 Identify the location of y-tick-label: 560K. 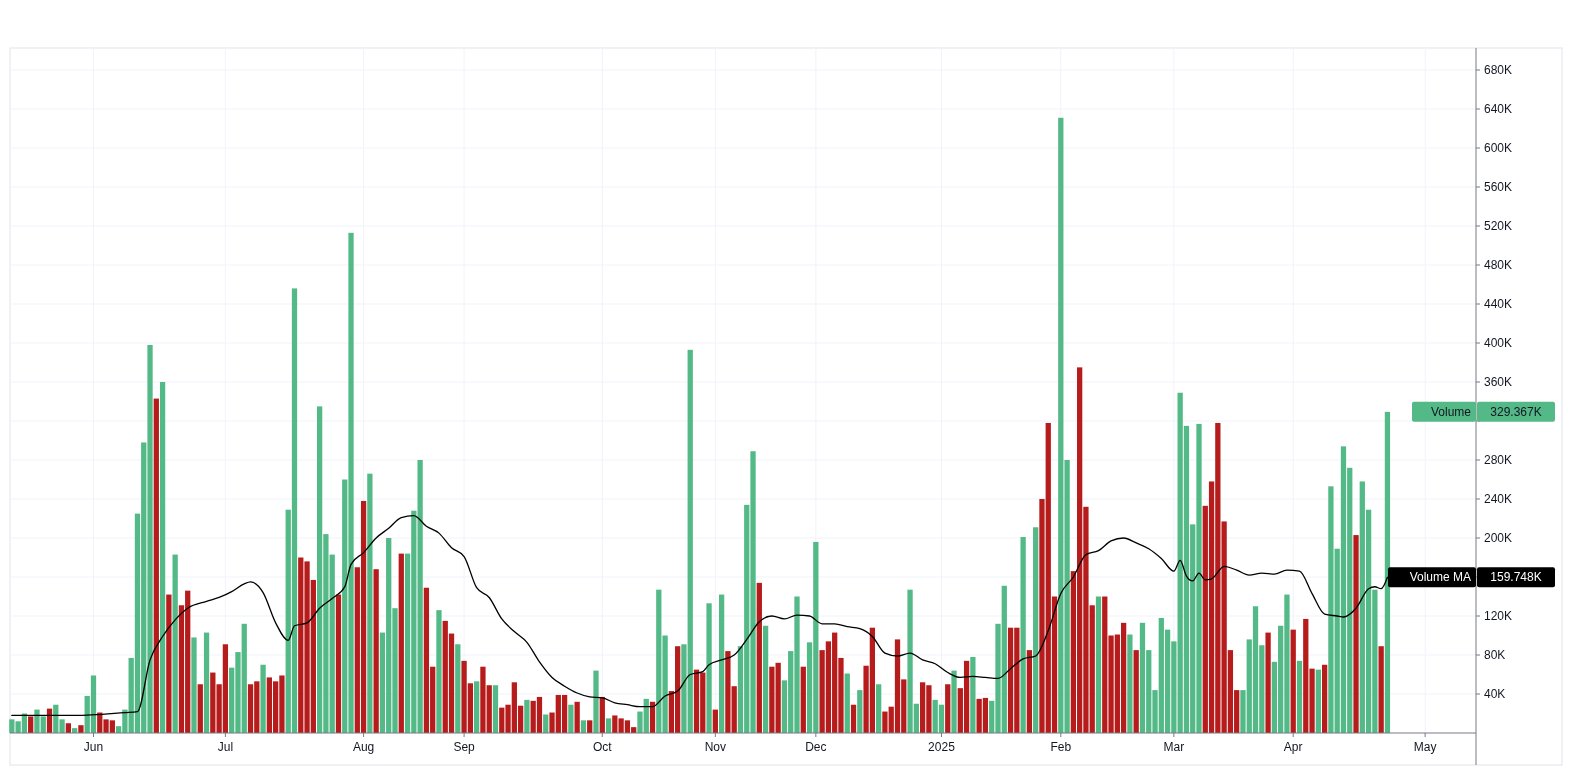
(1498, 187).